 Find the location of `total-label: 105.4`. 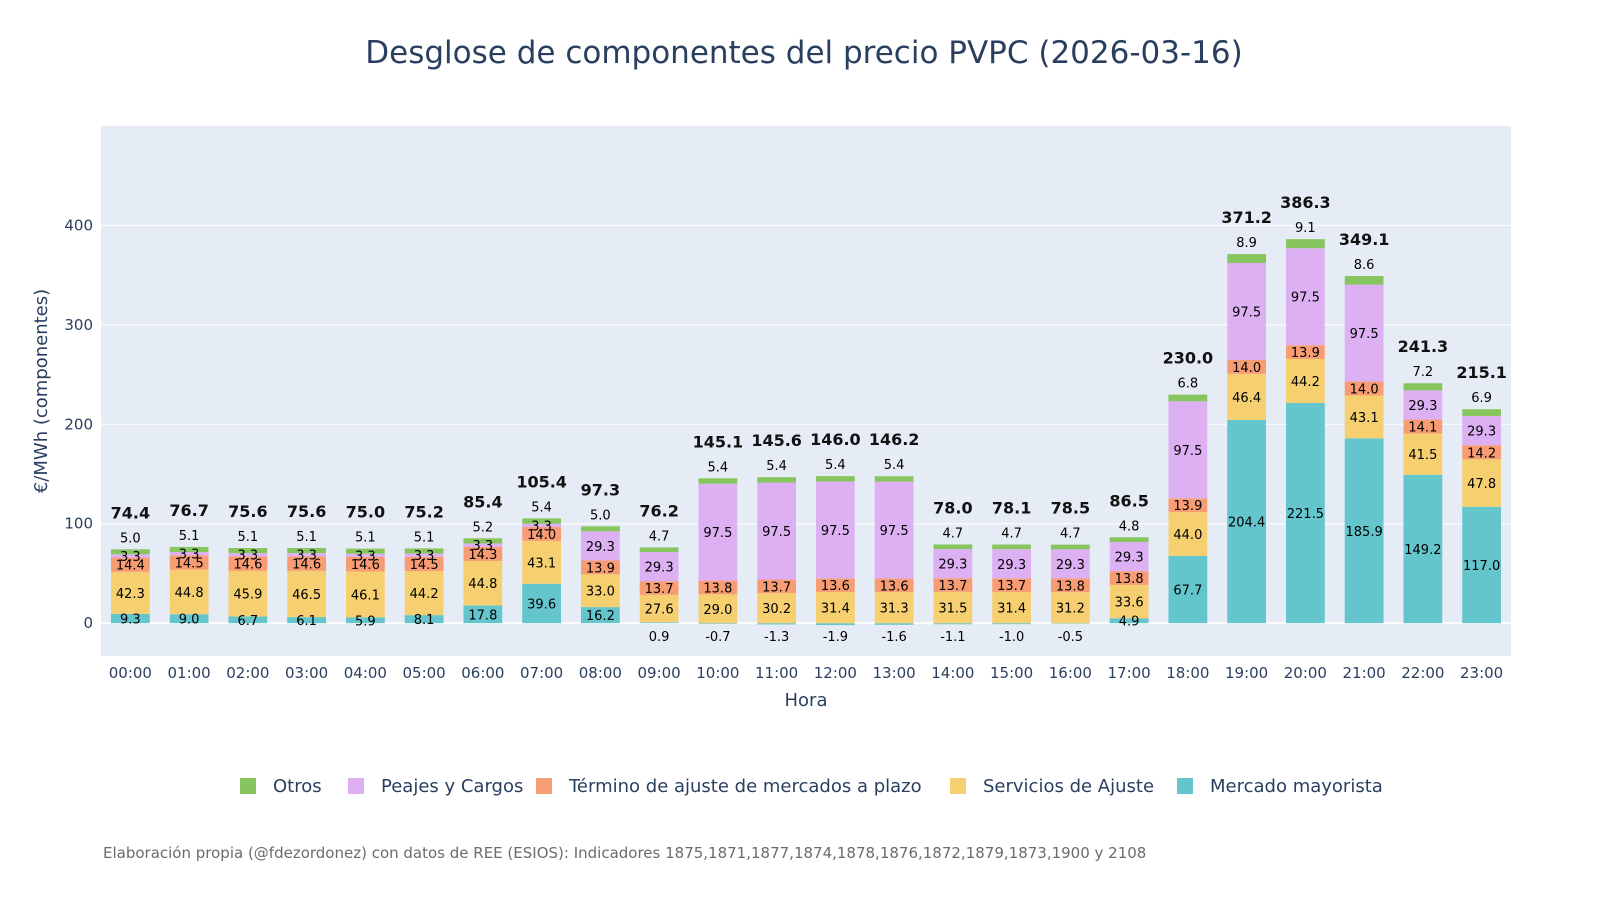

total-label: 105.4 is located at coordinates (541, 481).